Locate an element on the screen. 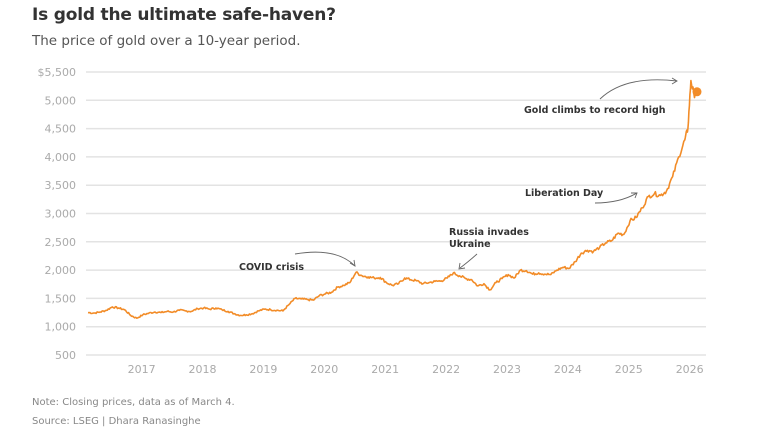  annotation-label-line2: Ukraine is located at coordinates (470, 244).